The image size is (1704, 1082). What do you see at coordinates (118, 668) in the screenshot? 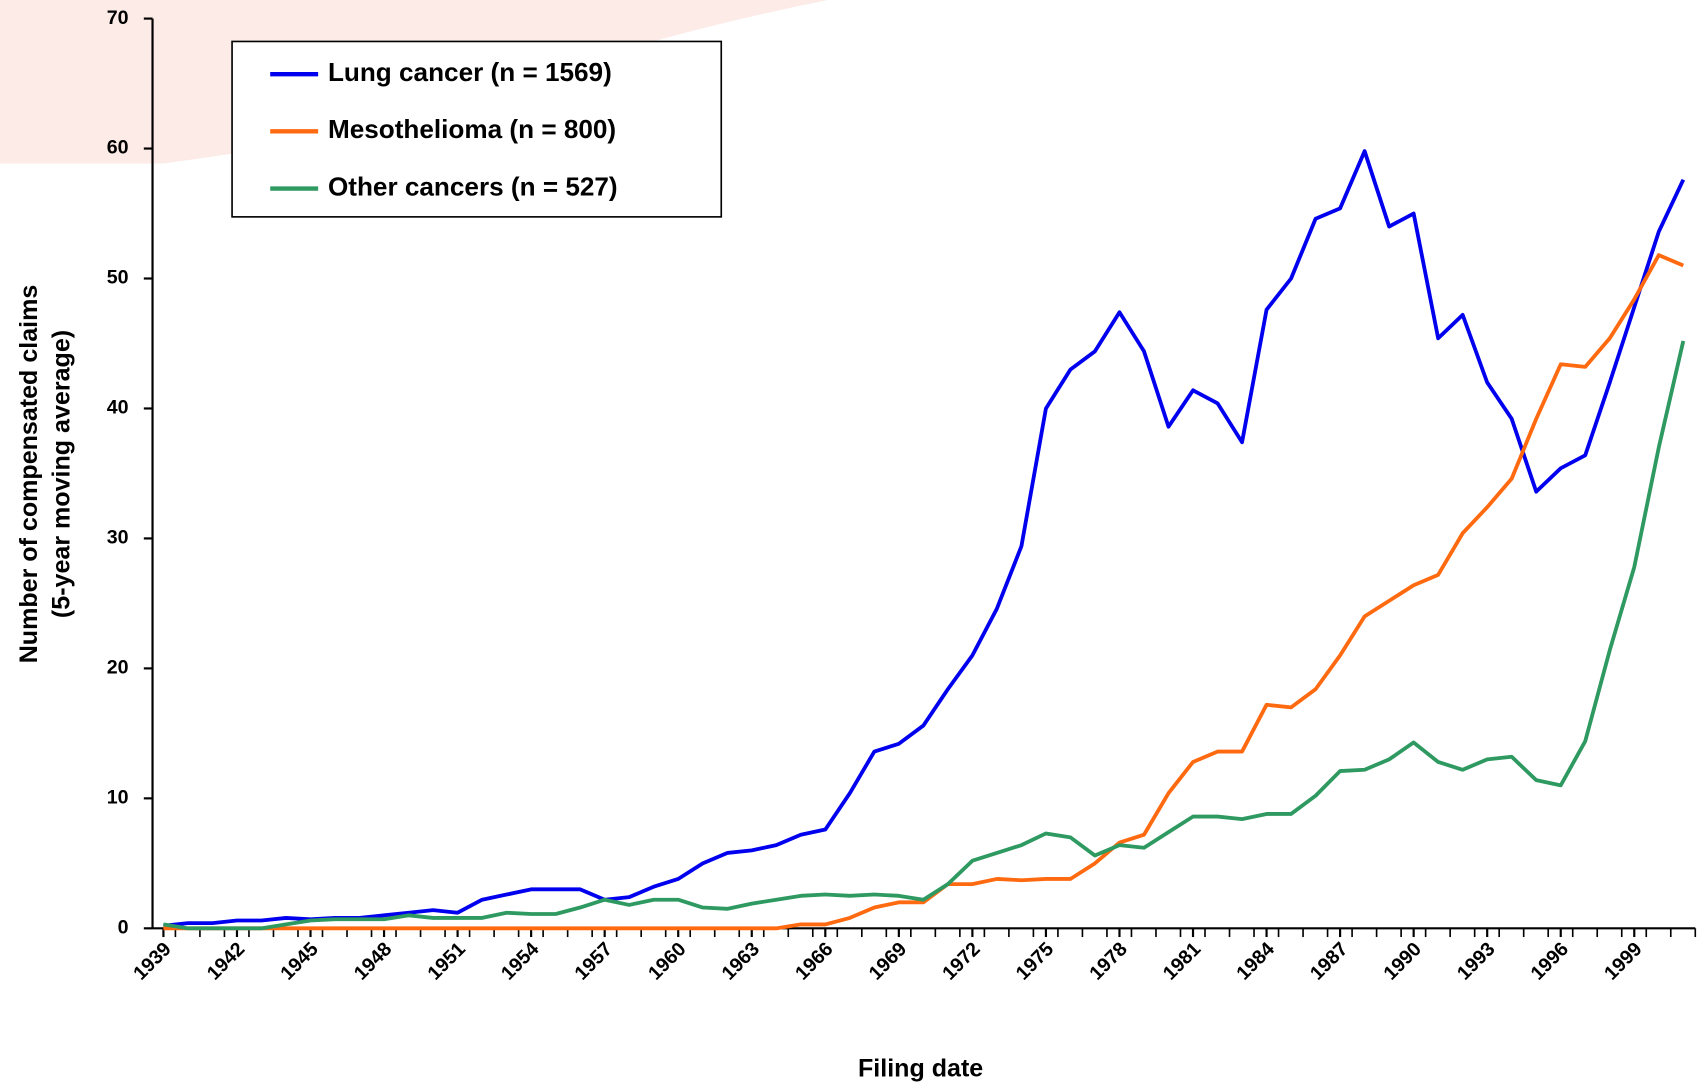
I see `y-tick-label: 20` at bounding box center [118, 668].